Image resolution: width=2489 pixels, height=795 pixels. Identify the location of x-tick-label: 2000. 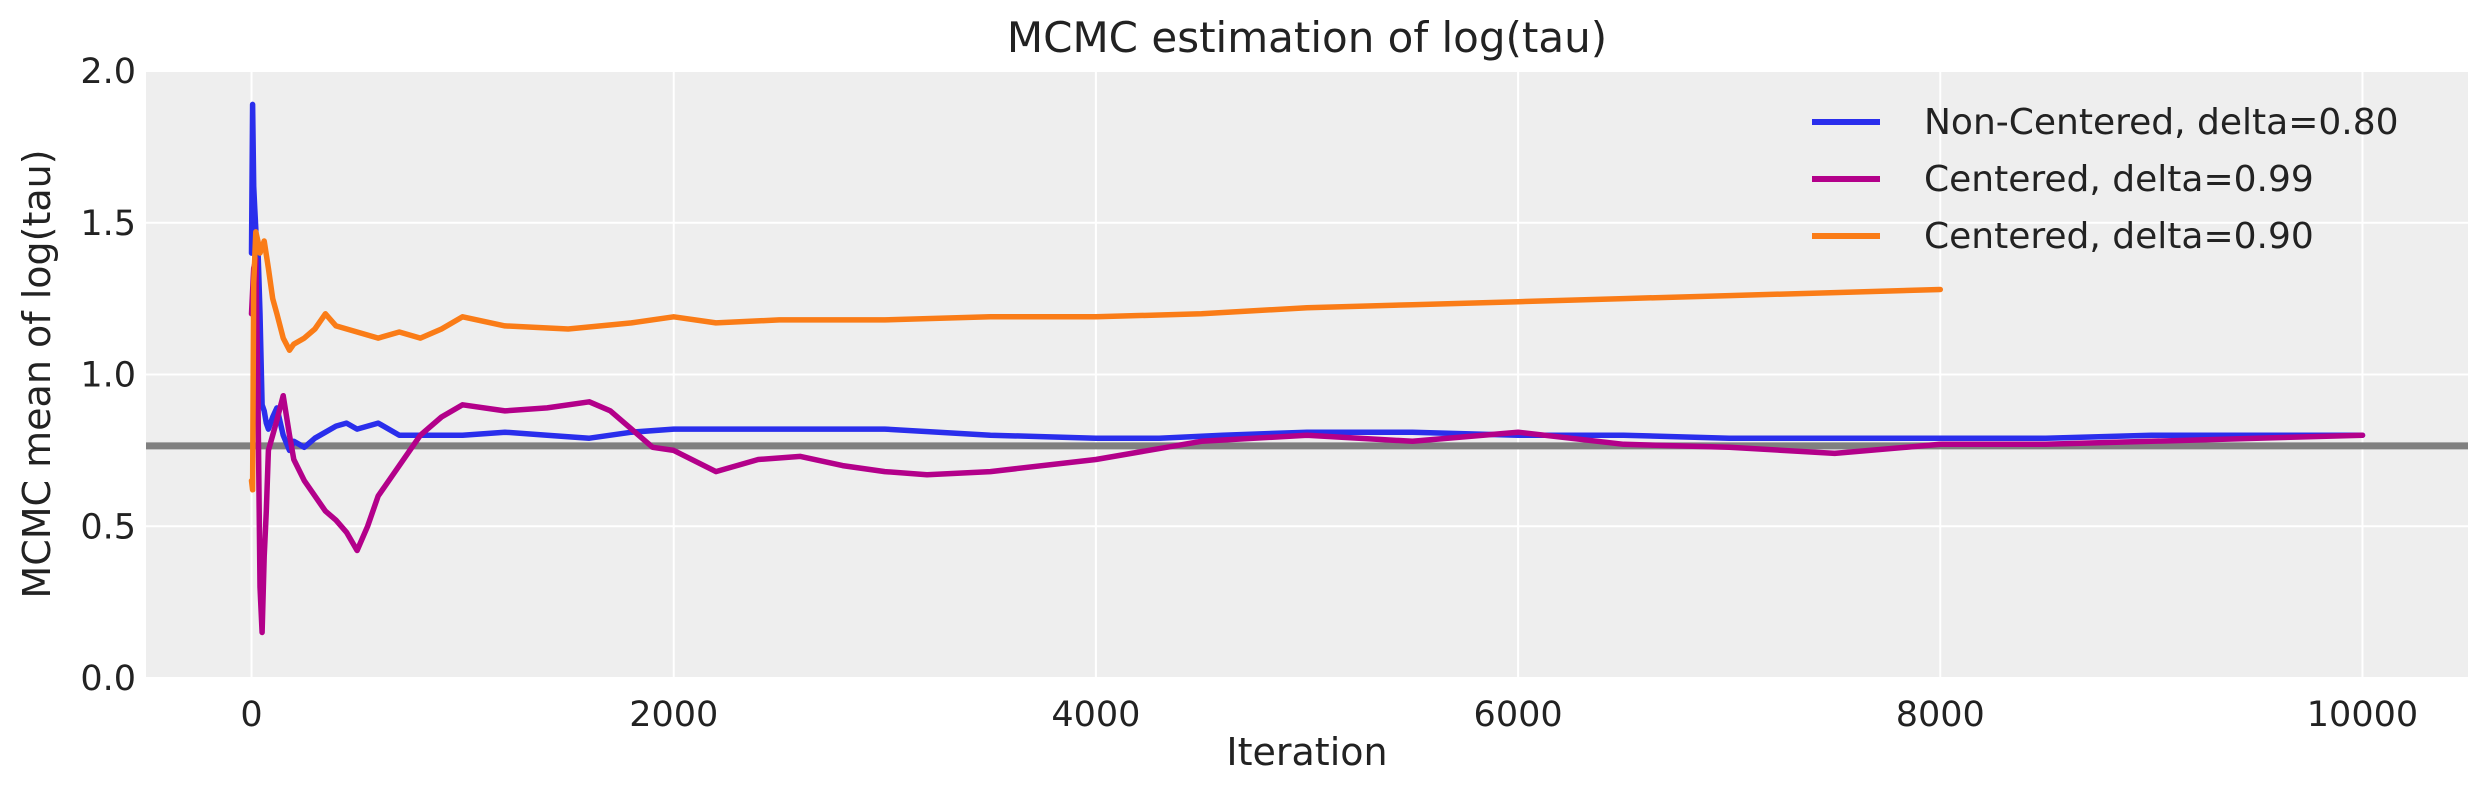
(673, 715).